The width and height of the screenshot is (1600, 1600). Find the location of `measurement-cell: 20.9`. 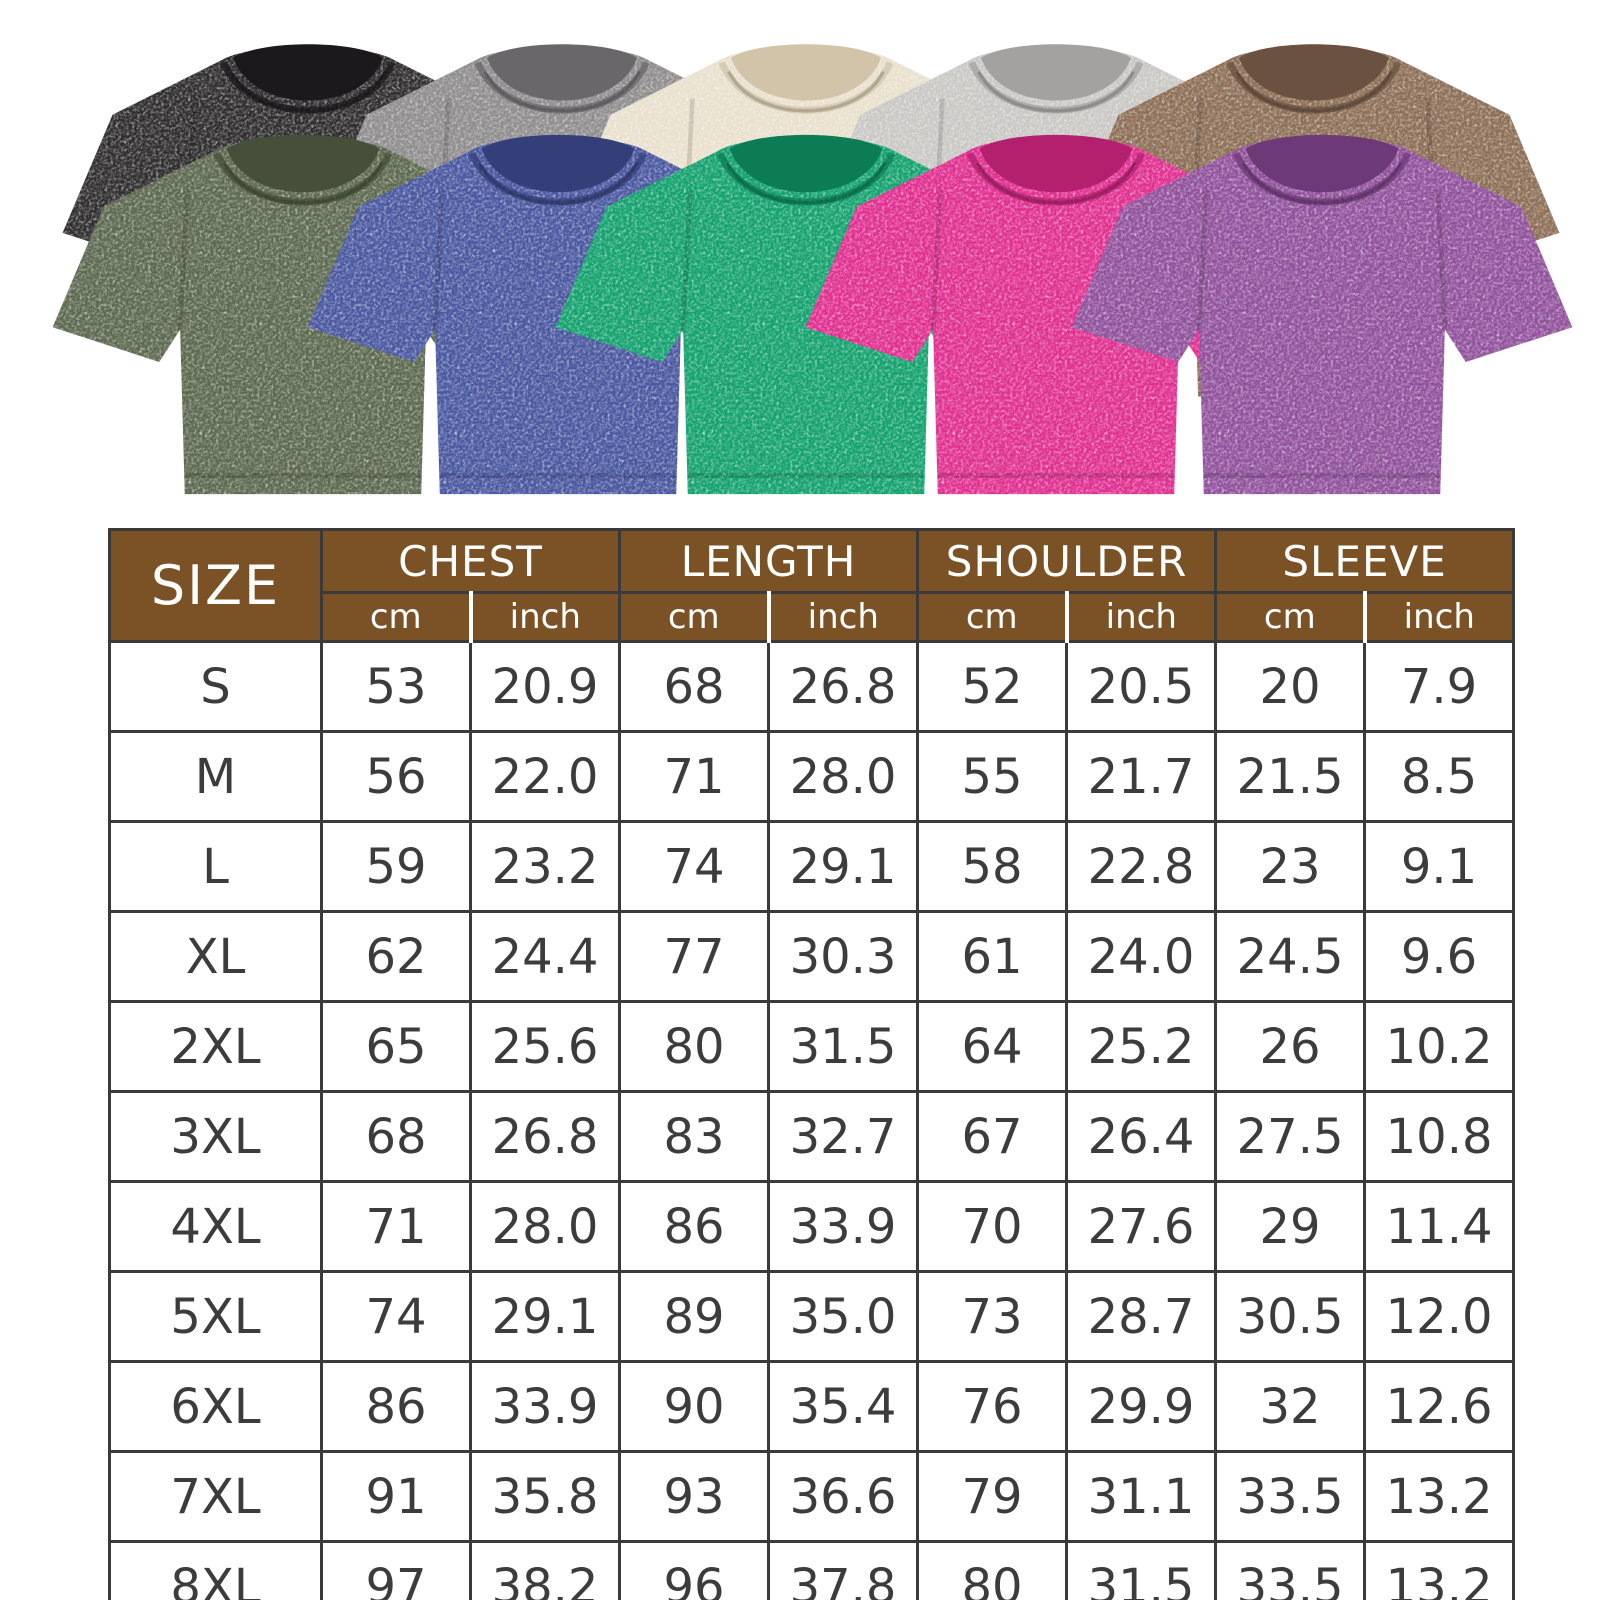

measurement-cell: 20.9 is located at coordinates (545, 686).